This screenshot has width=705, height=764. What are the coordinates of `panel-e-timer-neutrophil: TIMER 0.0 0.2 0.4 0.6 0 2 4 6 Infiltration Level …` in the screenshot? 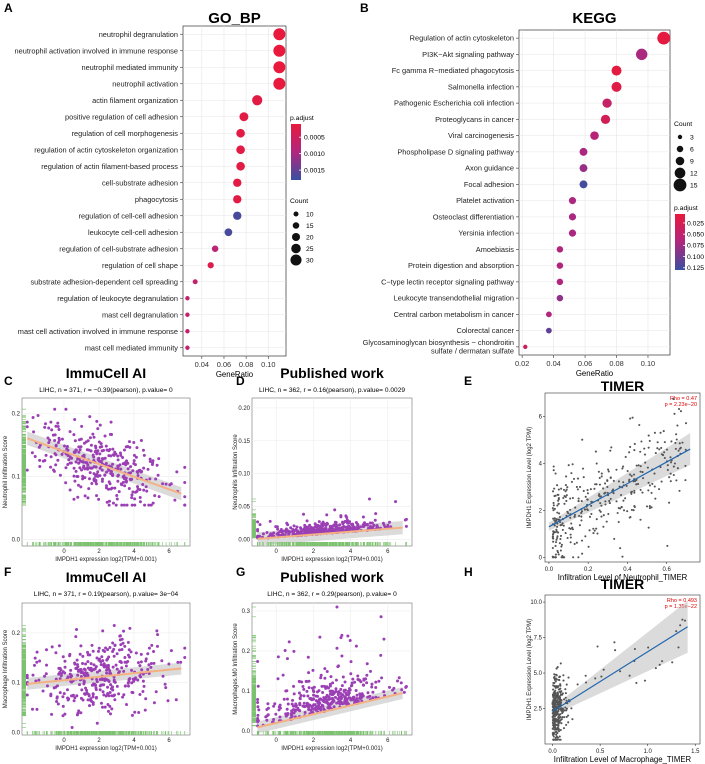 It's located at (614, 480).